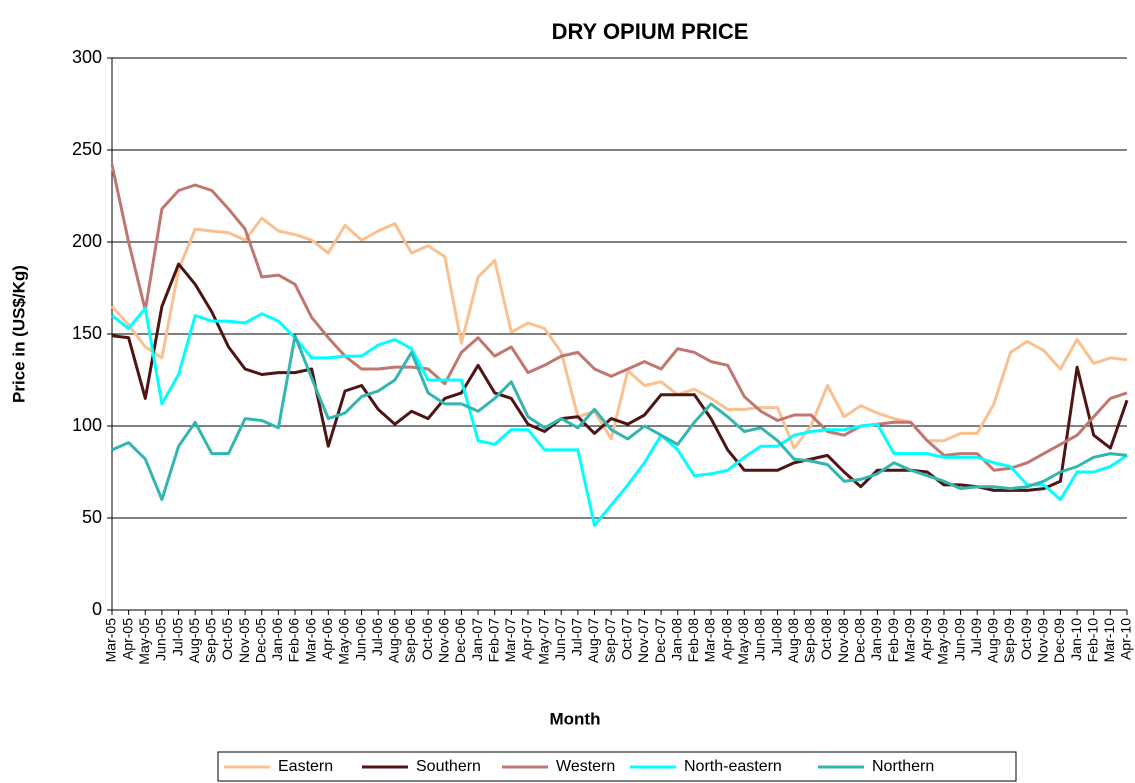 This screenshot has width=1135, height=783. I want to click on x-tick-label: Oct-09, so click(1026, 639).